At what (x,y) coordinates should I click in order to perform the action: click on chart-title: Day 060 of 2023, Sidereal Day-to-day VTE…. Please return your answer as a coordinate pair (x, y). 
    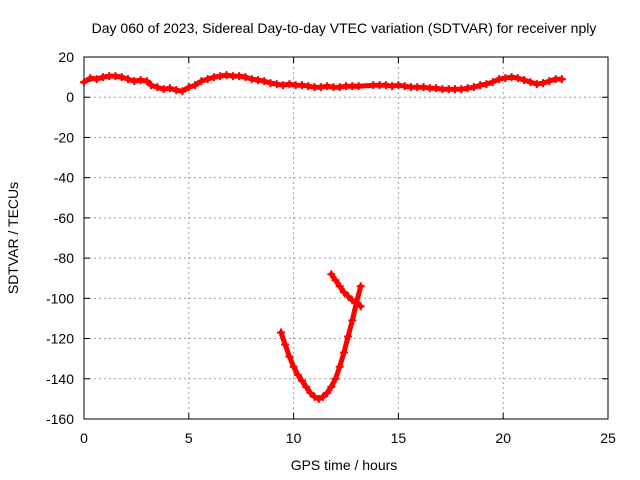
    Looking at the image, I should click on (344, 28).